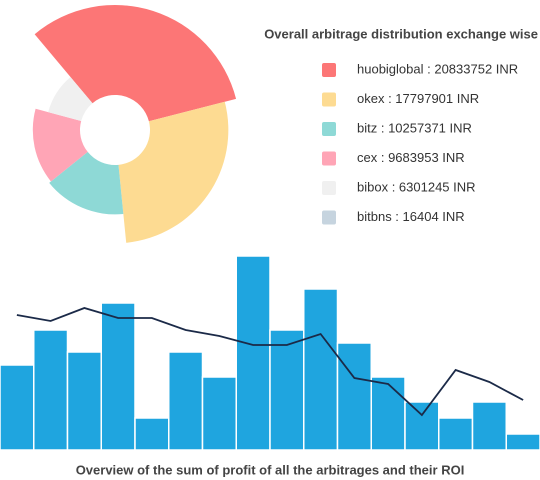 The image size is (540, 480). Describe the element at coordinates (414, 127) in the screenshot. I see `legend-label: bitz : 10257371 INR` at that location.